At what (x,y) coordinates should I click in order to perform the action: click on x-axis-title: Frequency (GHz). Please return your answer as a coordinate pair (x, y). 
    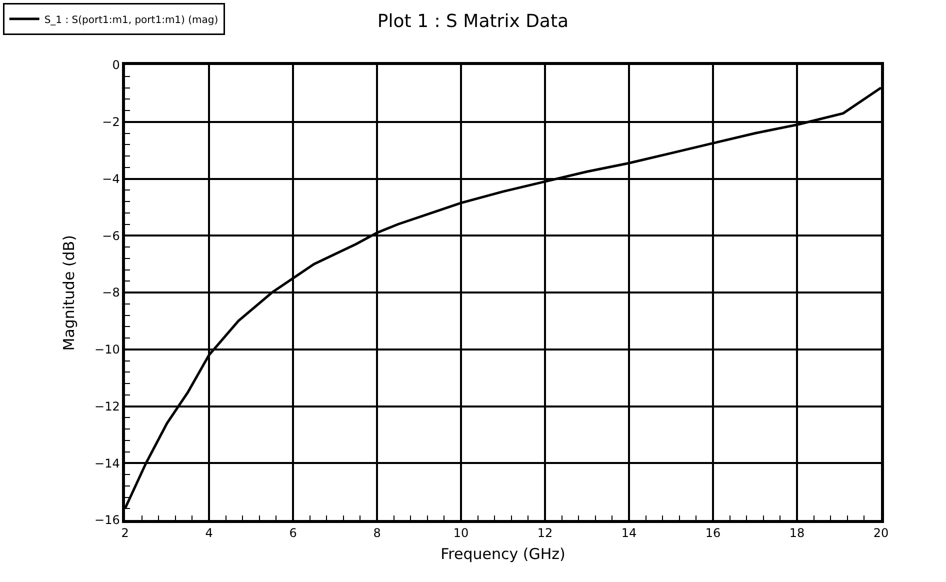
    Looking at the image, I should click on (503, 554).